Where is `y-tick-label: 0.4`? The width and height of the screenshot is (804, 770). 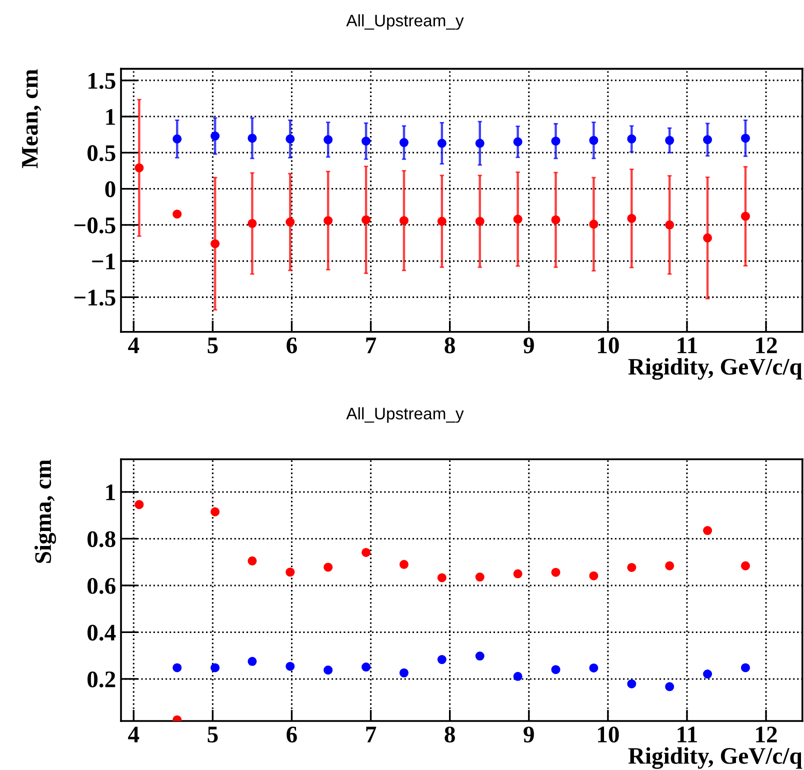
y-tick-label: 0.4 is located at coordinates (102, 632).